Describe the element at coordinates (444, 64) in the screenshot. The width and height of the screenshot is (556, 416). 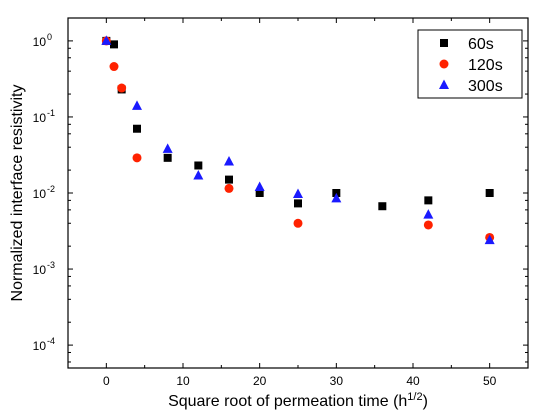
I see `legend-marker-circle` at that location.